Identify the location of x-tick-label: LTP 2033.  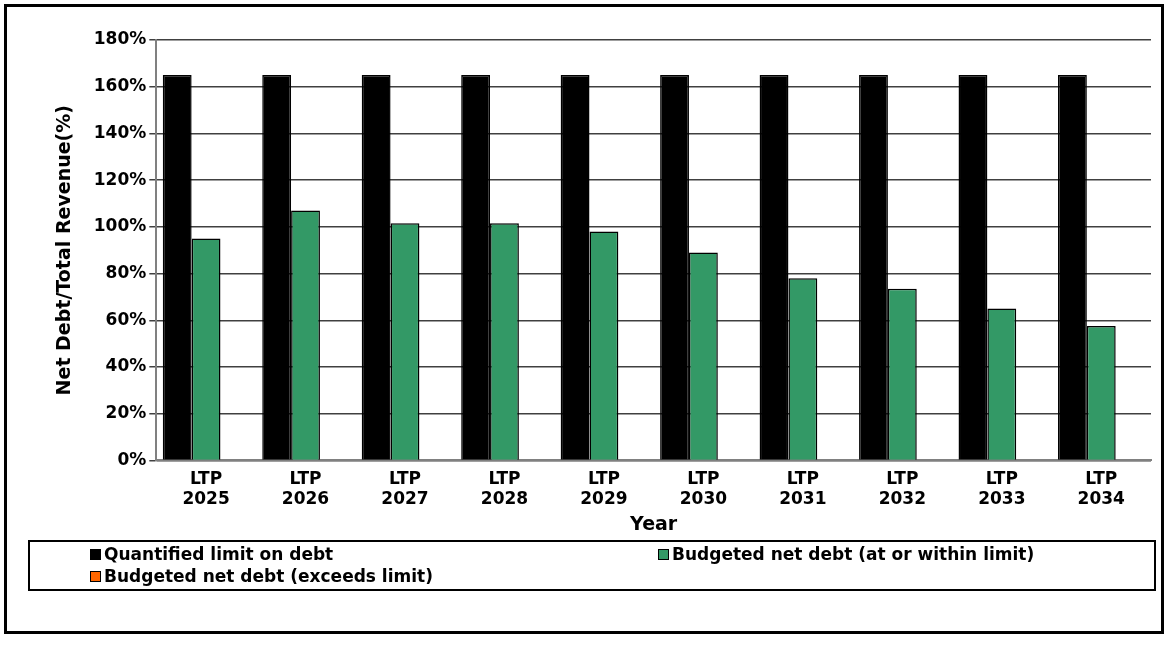
(1002, 488).